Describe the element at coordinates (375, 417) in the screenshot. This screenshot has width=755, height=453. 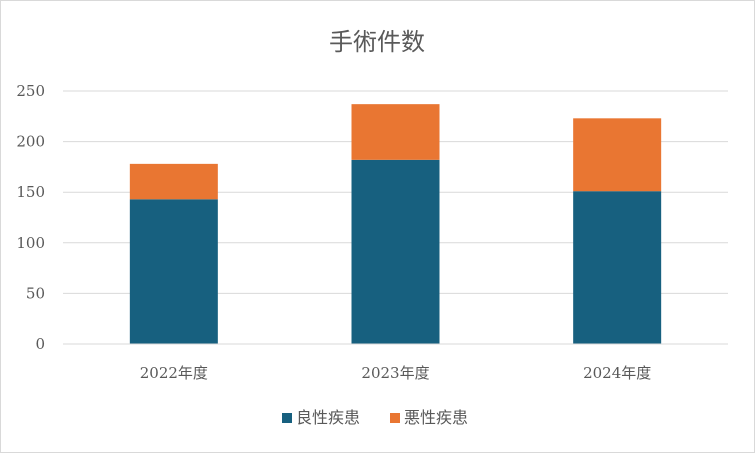
I see `legend: 良性疾患 悪性疾患` at that location.